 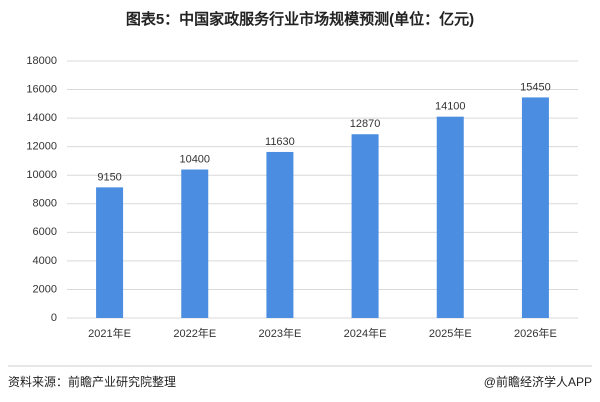 What do you see at coordinates (109, 177) in the screenshot?
I see `data-label: 9150` at bounding box center [109, 177].